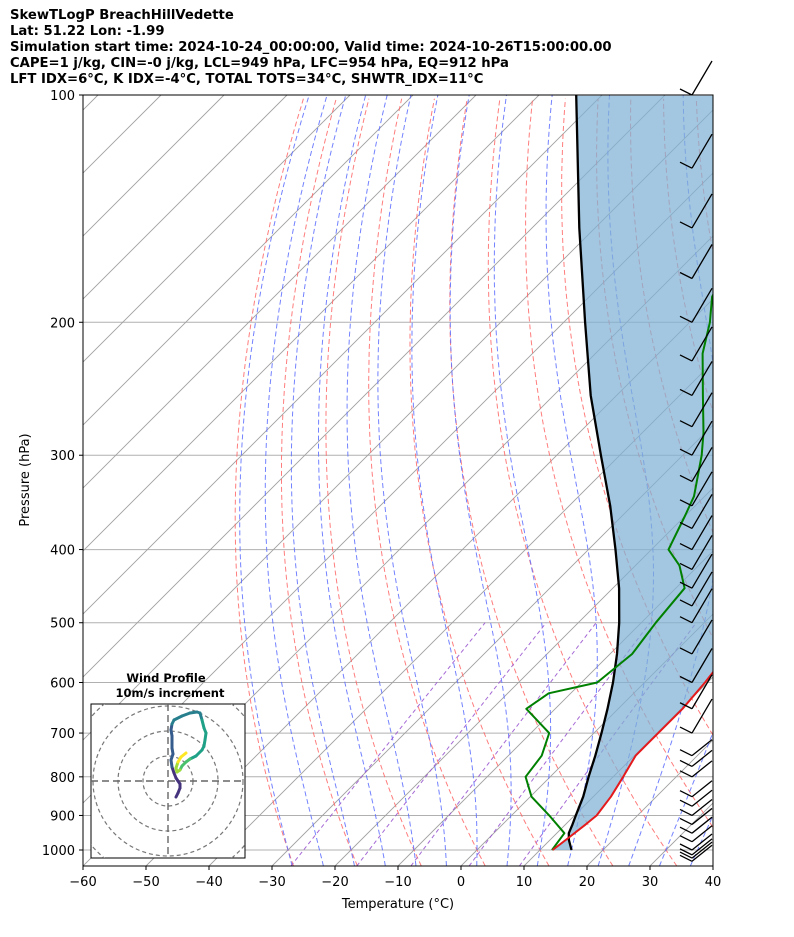  What do you see at coordinates (62, 734) in the screenshot?
I see `y-tick-label: 700` at bounding box center [62, 734].